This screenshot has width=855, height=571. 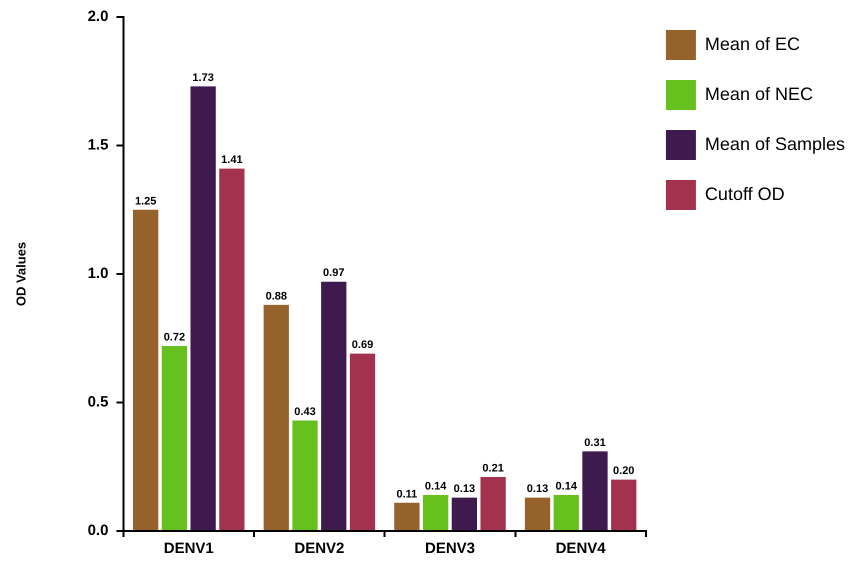 I want to click on data-label: 0.11, so click(x=407, y=494).